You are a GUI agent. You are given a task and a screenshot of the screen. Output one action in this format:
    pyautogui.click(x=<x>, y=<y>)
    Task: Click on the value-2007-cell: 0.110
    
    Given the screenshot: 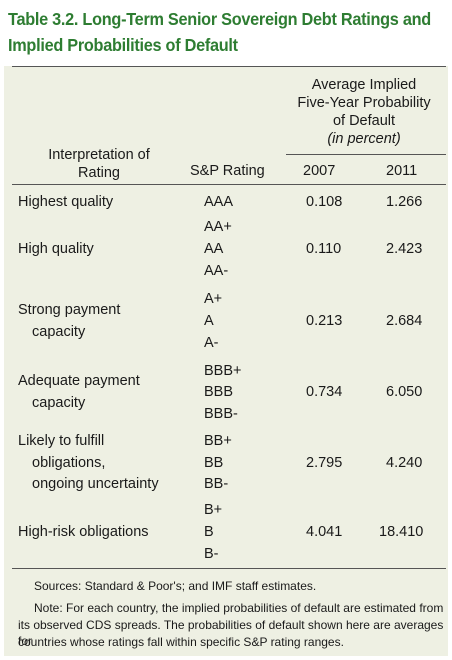 What is the action you would take?
    pyautogui.click(x=324, y=249)
    